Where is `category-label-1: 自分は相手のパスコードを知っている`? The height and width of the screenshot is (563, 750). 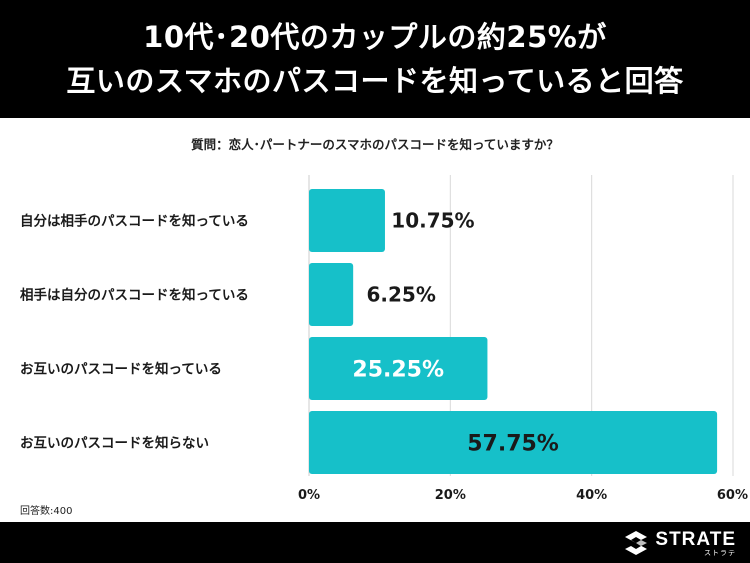
category-label-1: 自分は相手のパスコードを知っている is located at coordinates (134, 221).